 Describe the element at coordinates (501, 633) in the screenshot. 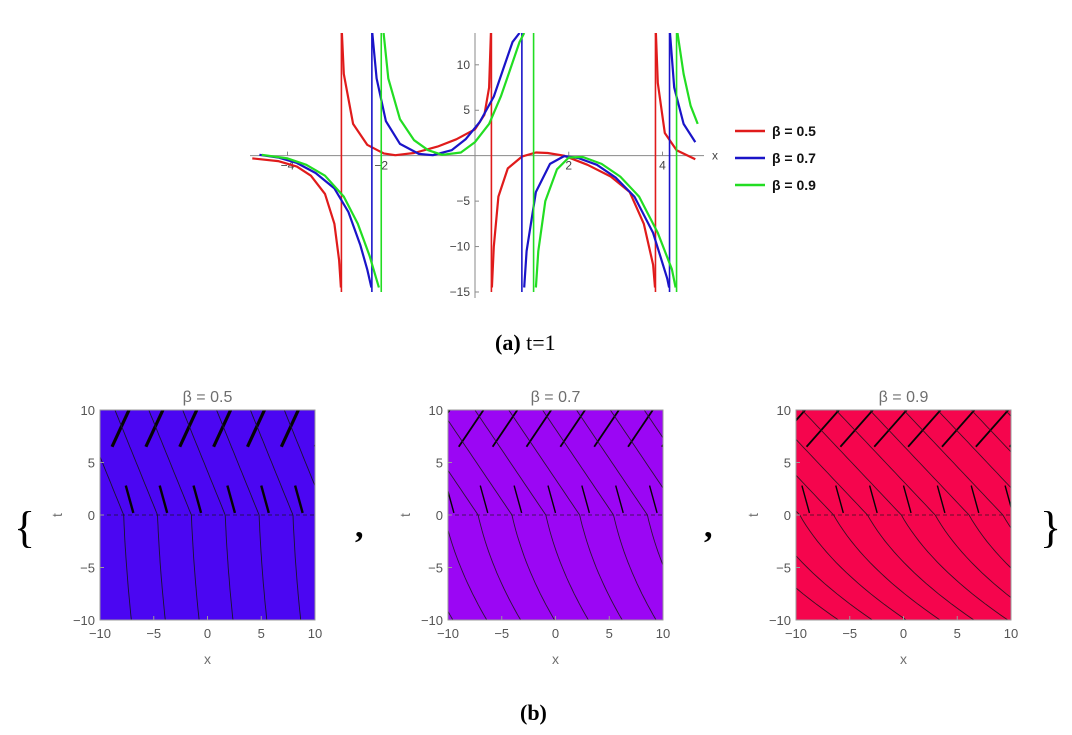

I see `x-tick-label: −5` at that location.